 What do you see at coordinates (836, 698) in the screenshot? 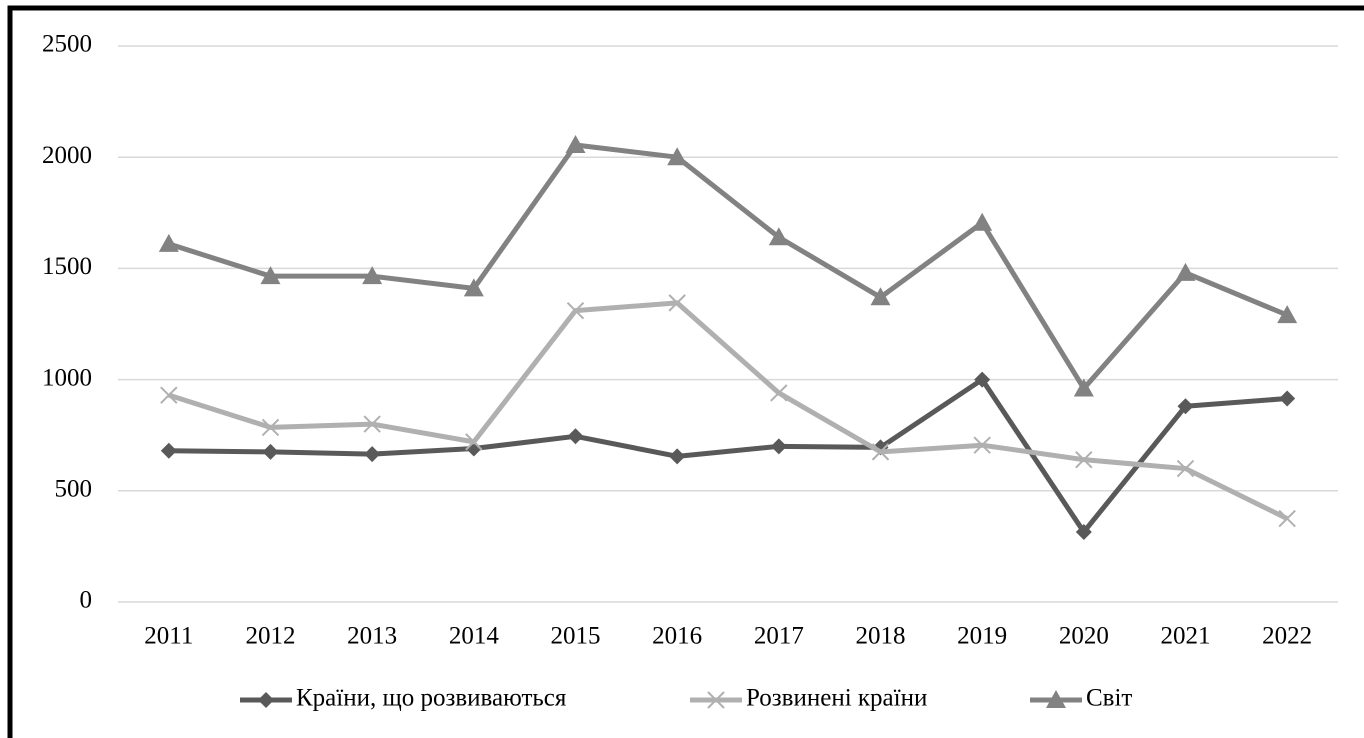
I see `legend-label: Розвинені країни` at bounding box center [836, 698].